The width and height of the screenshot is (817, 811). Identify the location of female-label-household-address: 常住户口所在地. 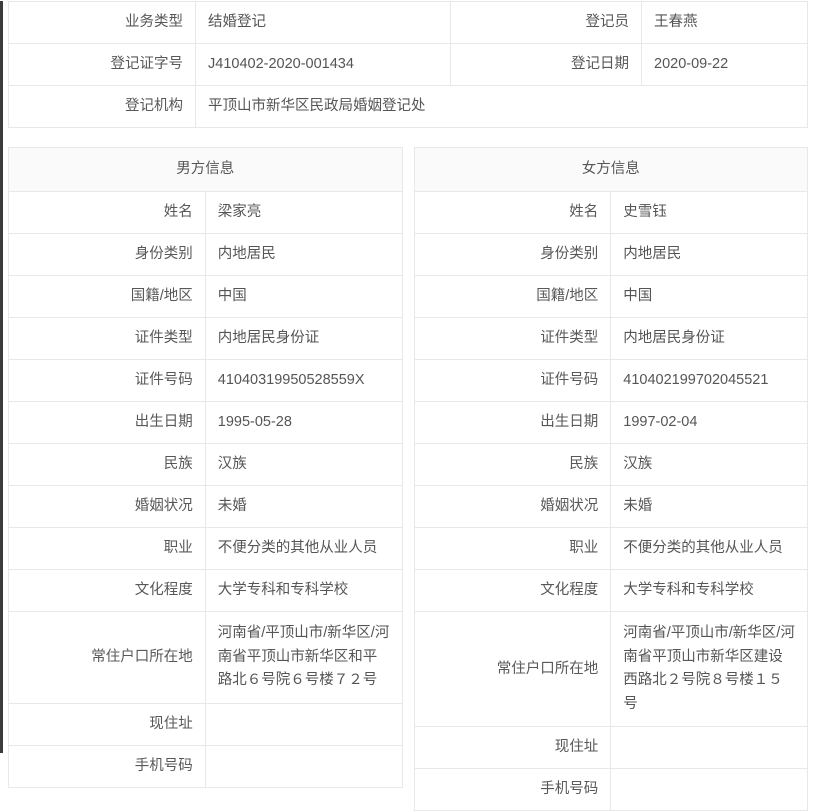
(512, 669).